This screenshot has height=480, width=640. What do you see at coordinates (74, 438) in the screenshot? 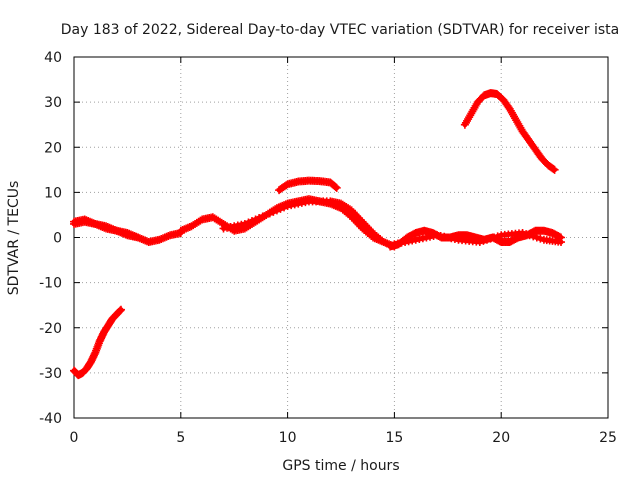
I see `x-tick-label: 0` at bounding box center [74, 438].